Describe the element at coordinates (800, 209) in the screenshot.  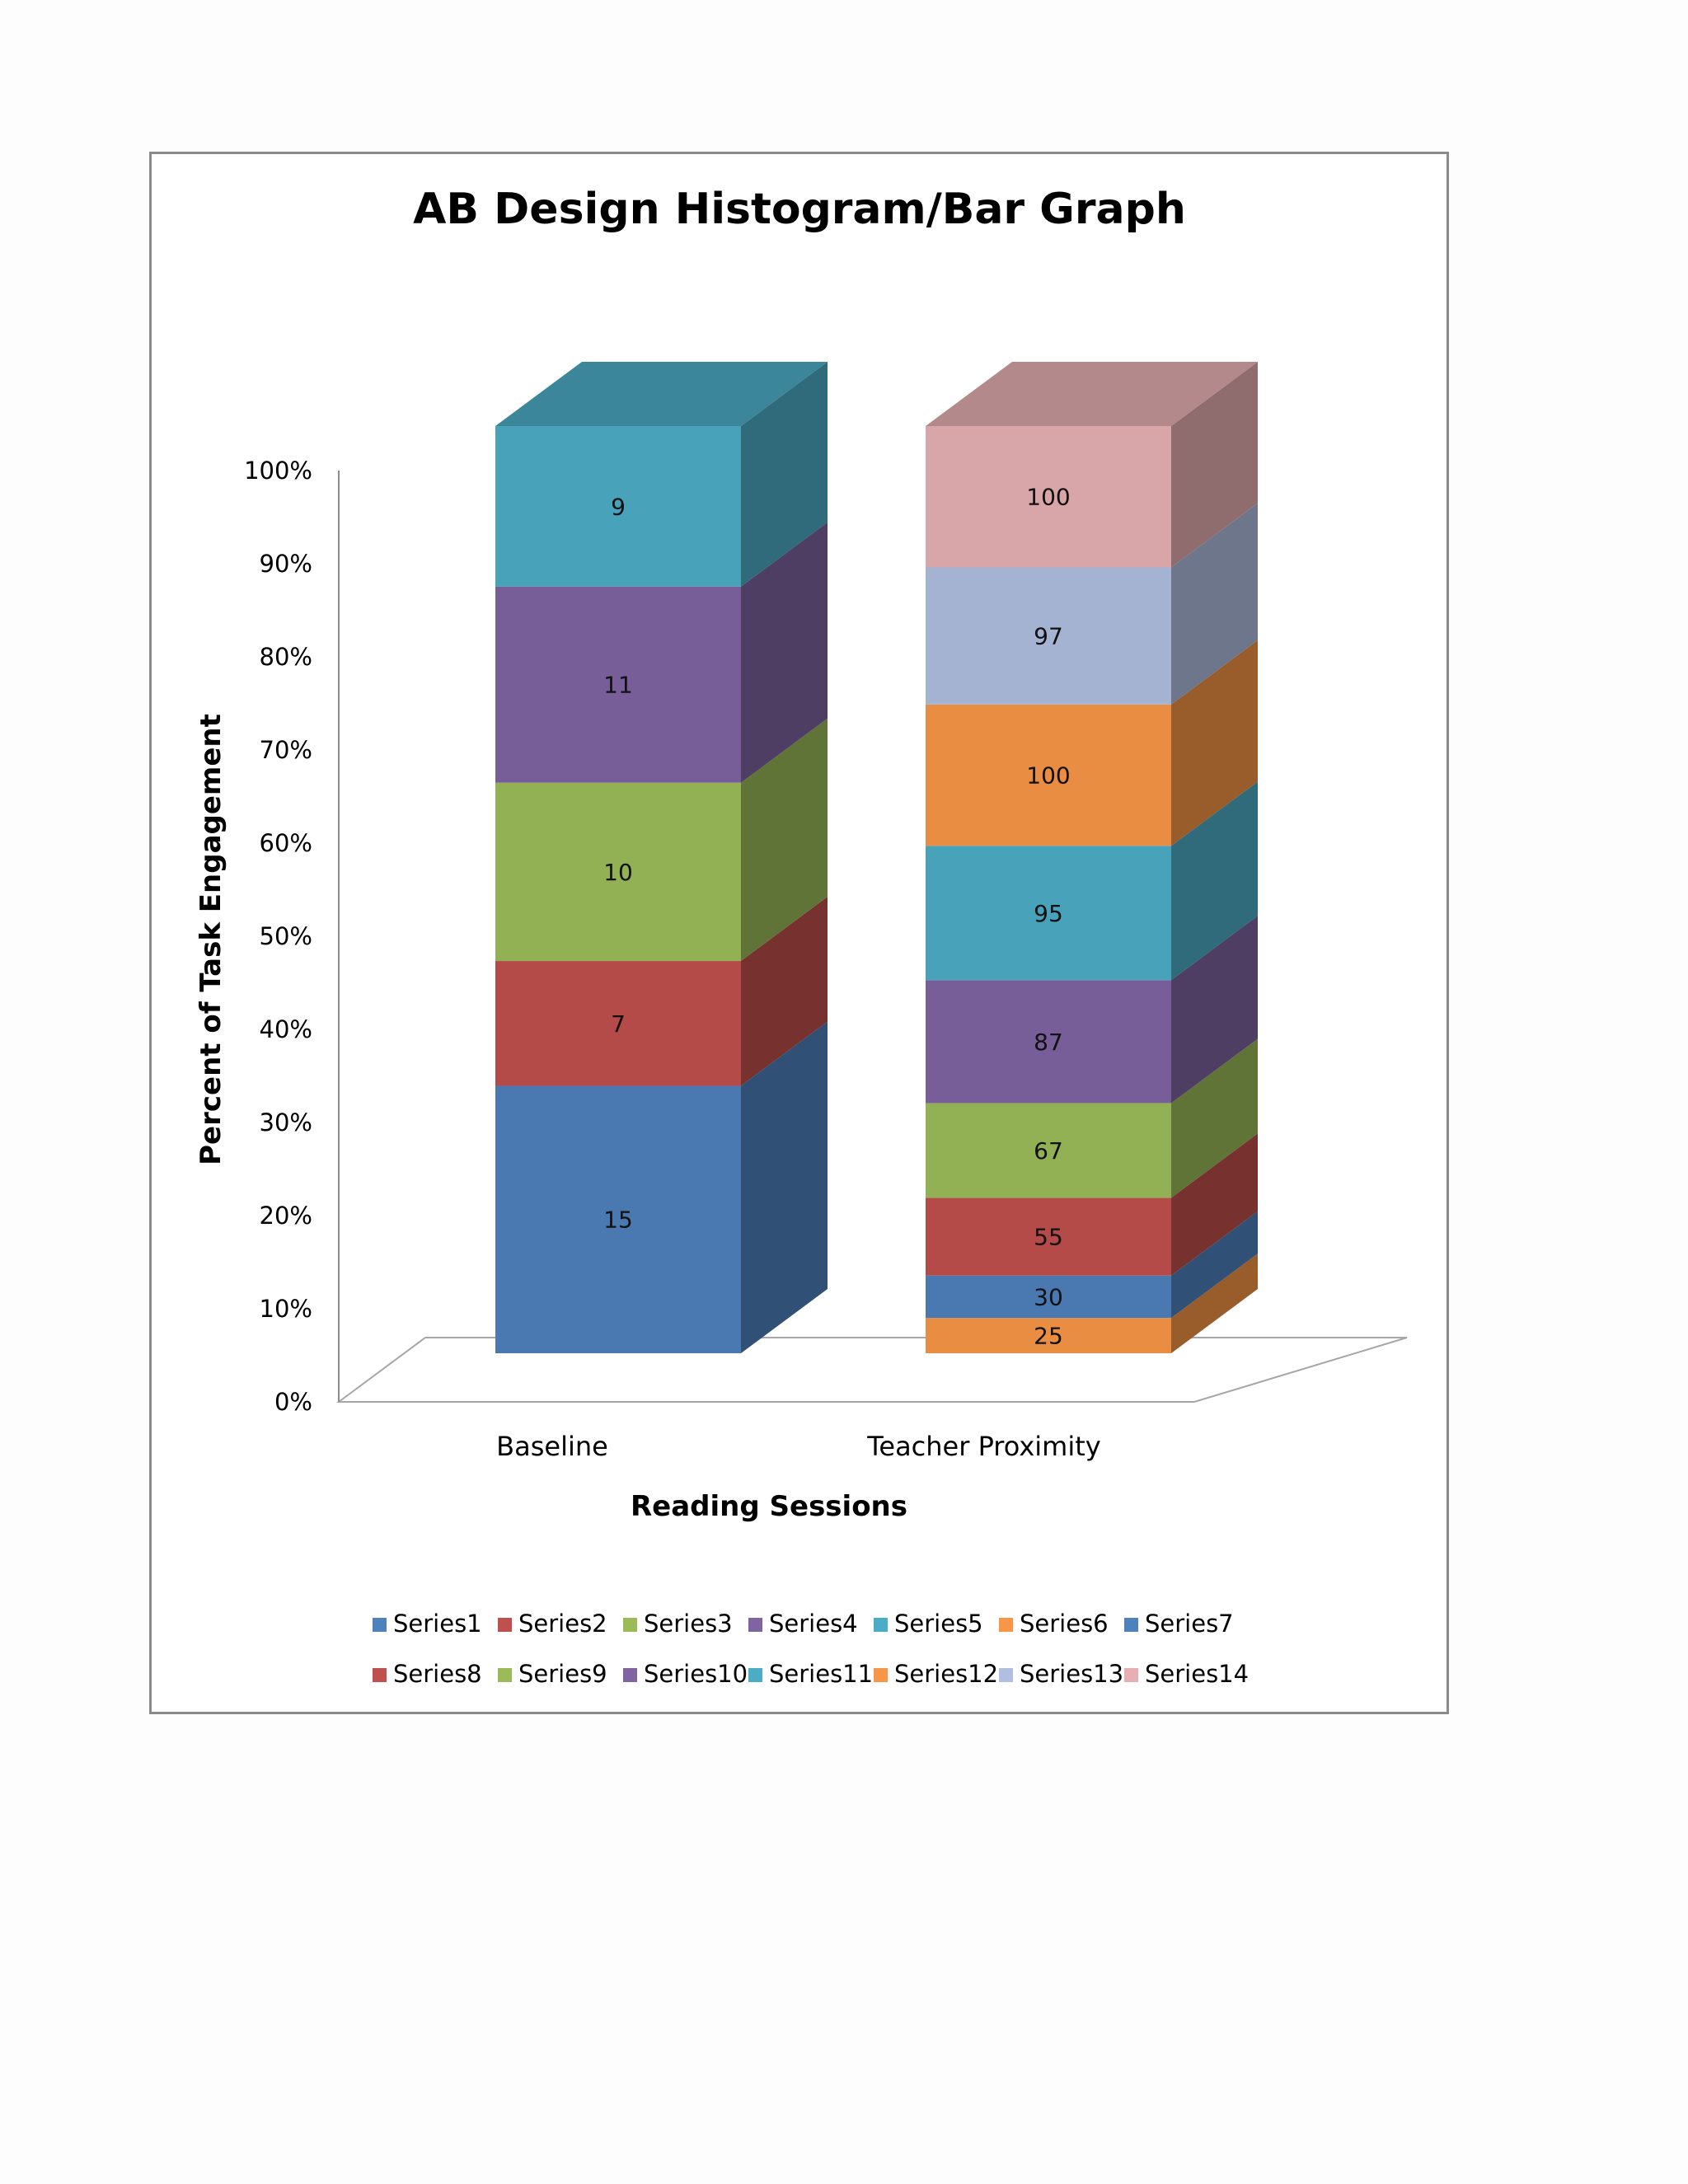
I see `chart-title: AB Design Histogram/Bar Graph` at that location.